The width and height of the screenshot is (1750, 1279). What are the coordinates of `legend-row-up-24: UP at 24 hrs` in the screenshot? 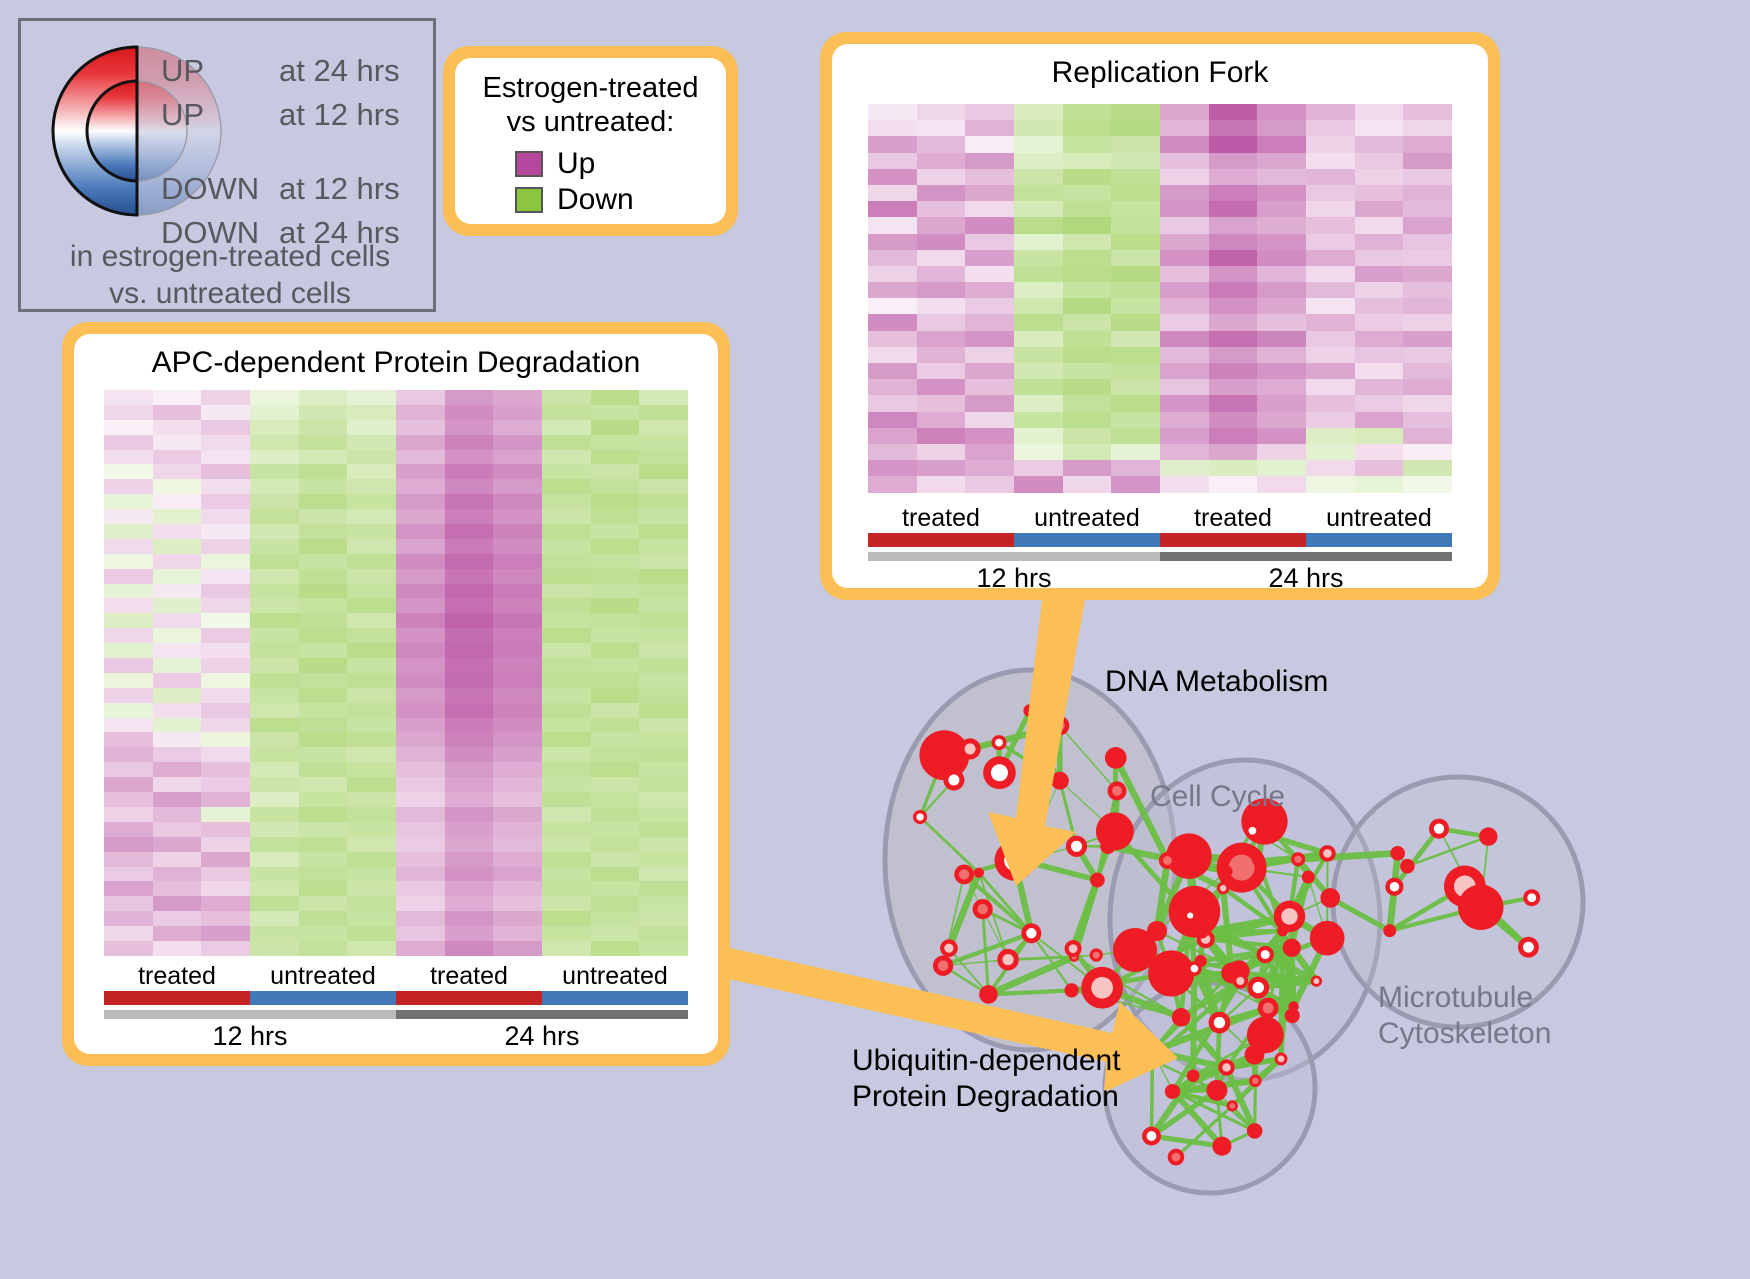 It's located at (280, 70).